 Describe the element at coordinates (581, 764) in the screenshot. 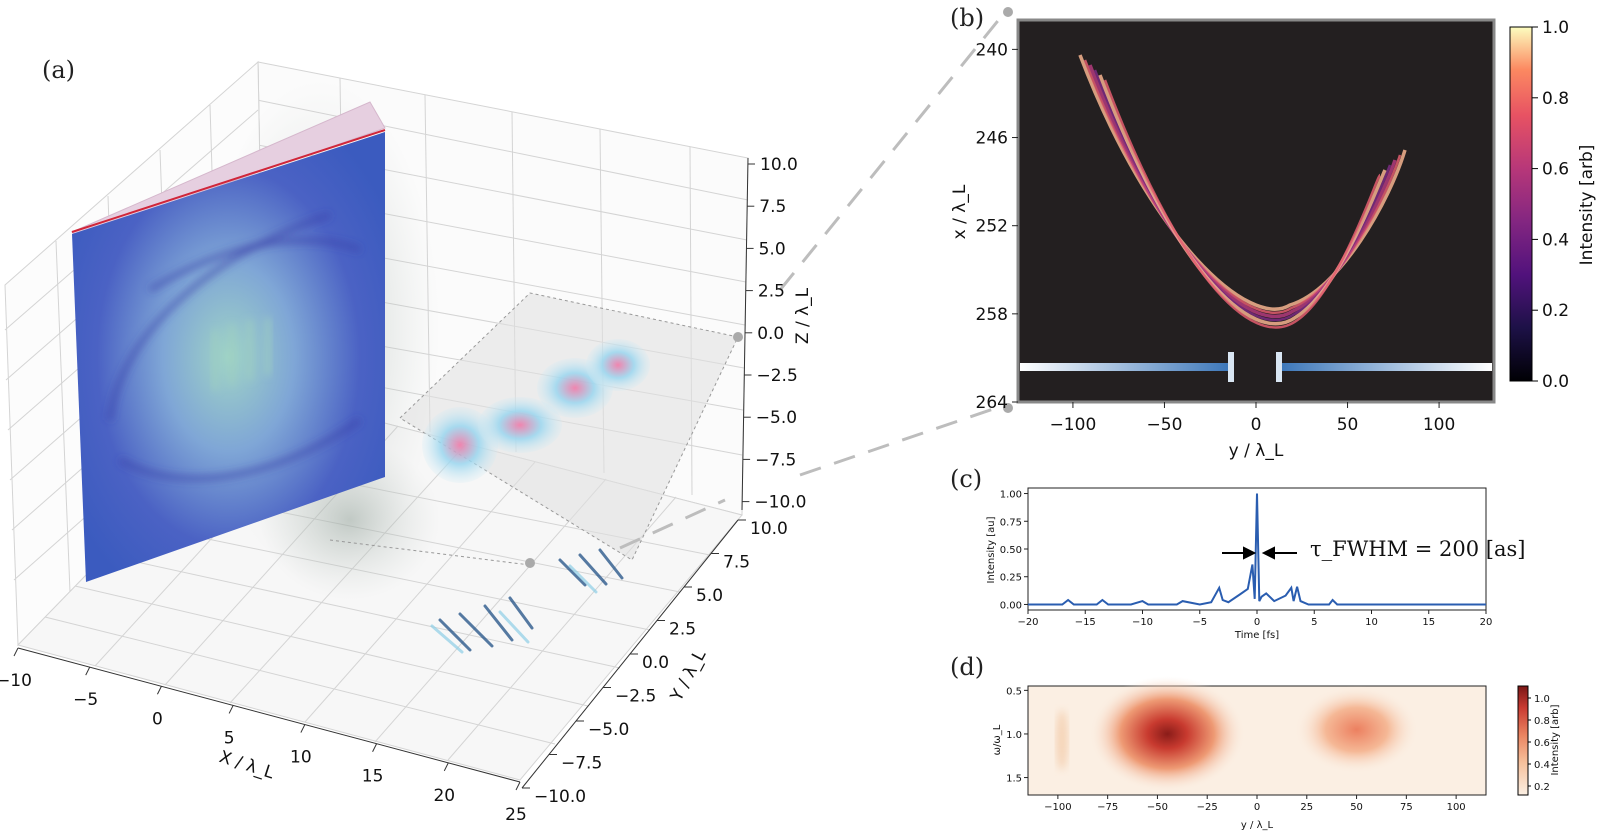

I see `y-tick-label: −7.5` at that location.